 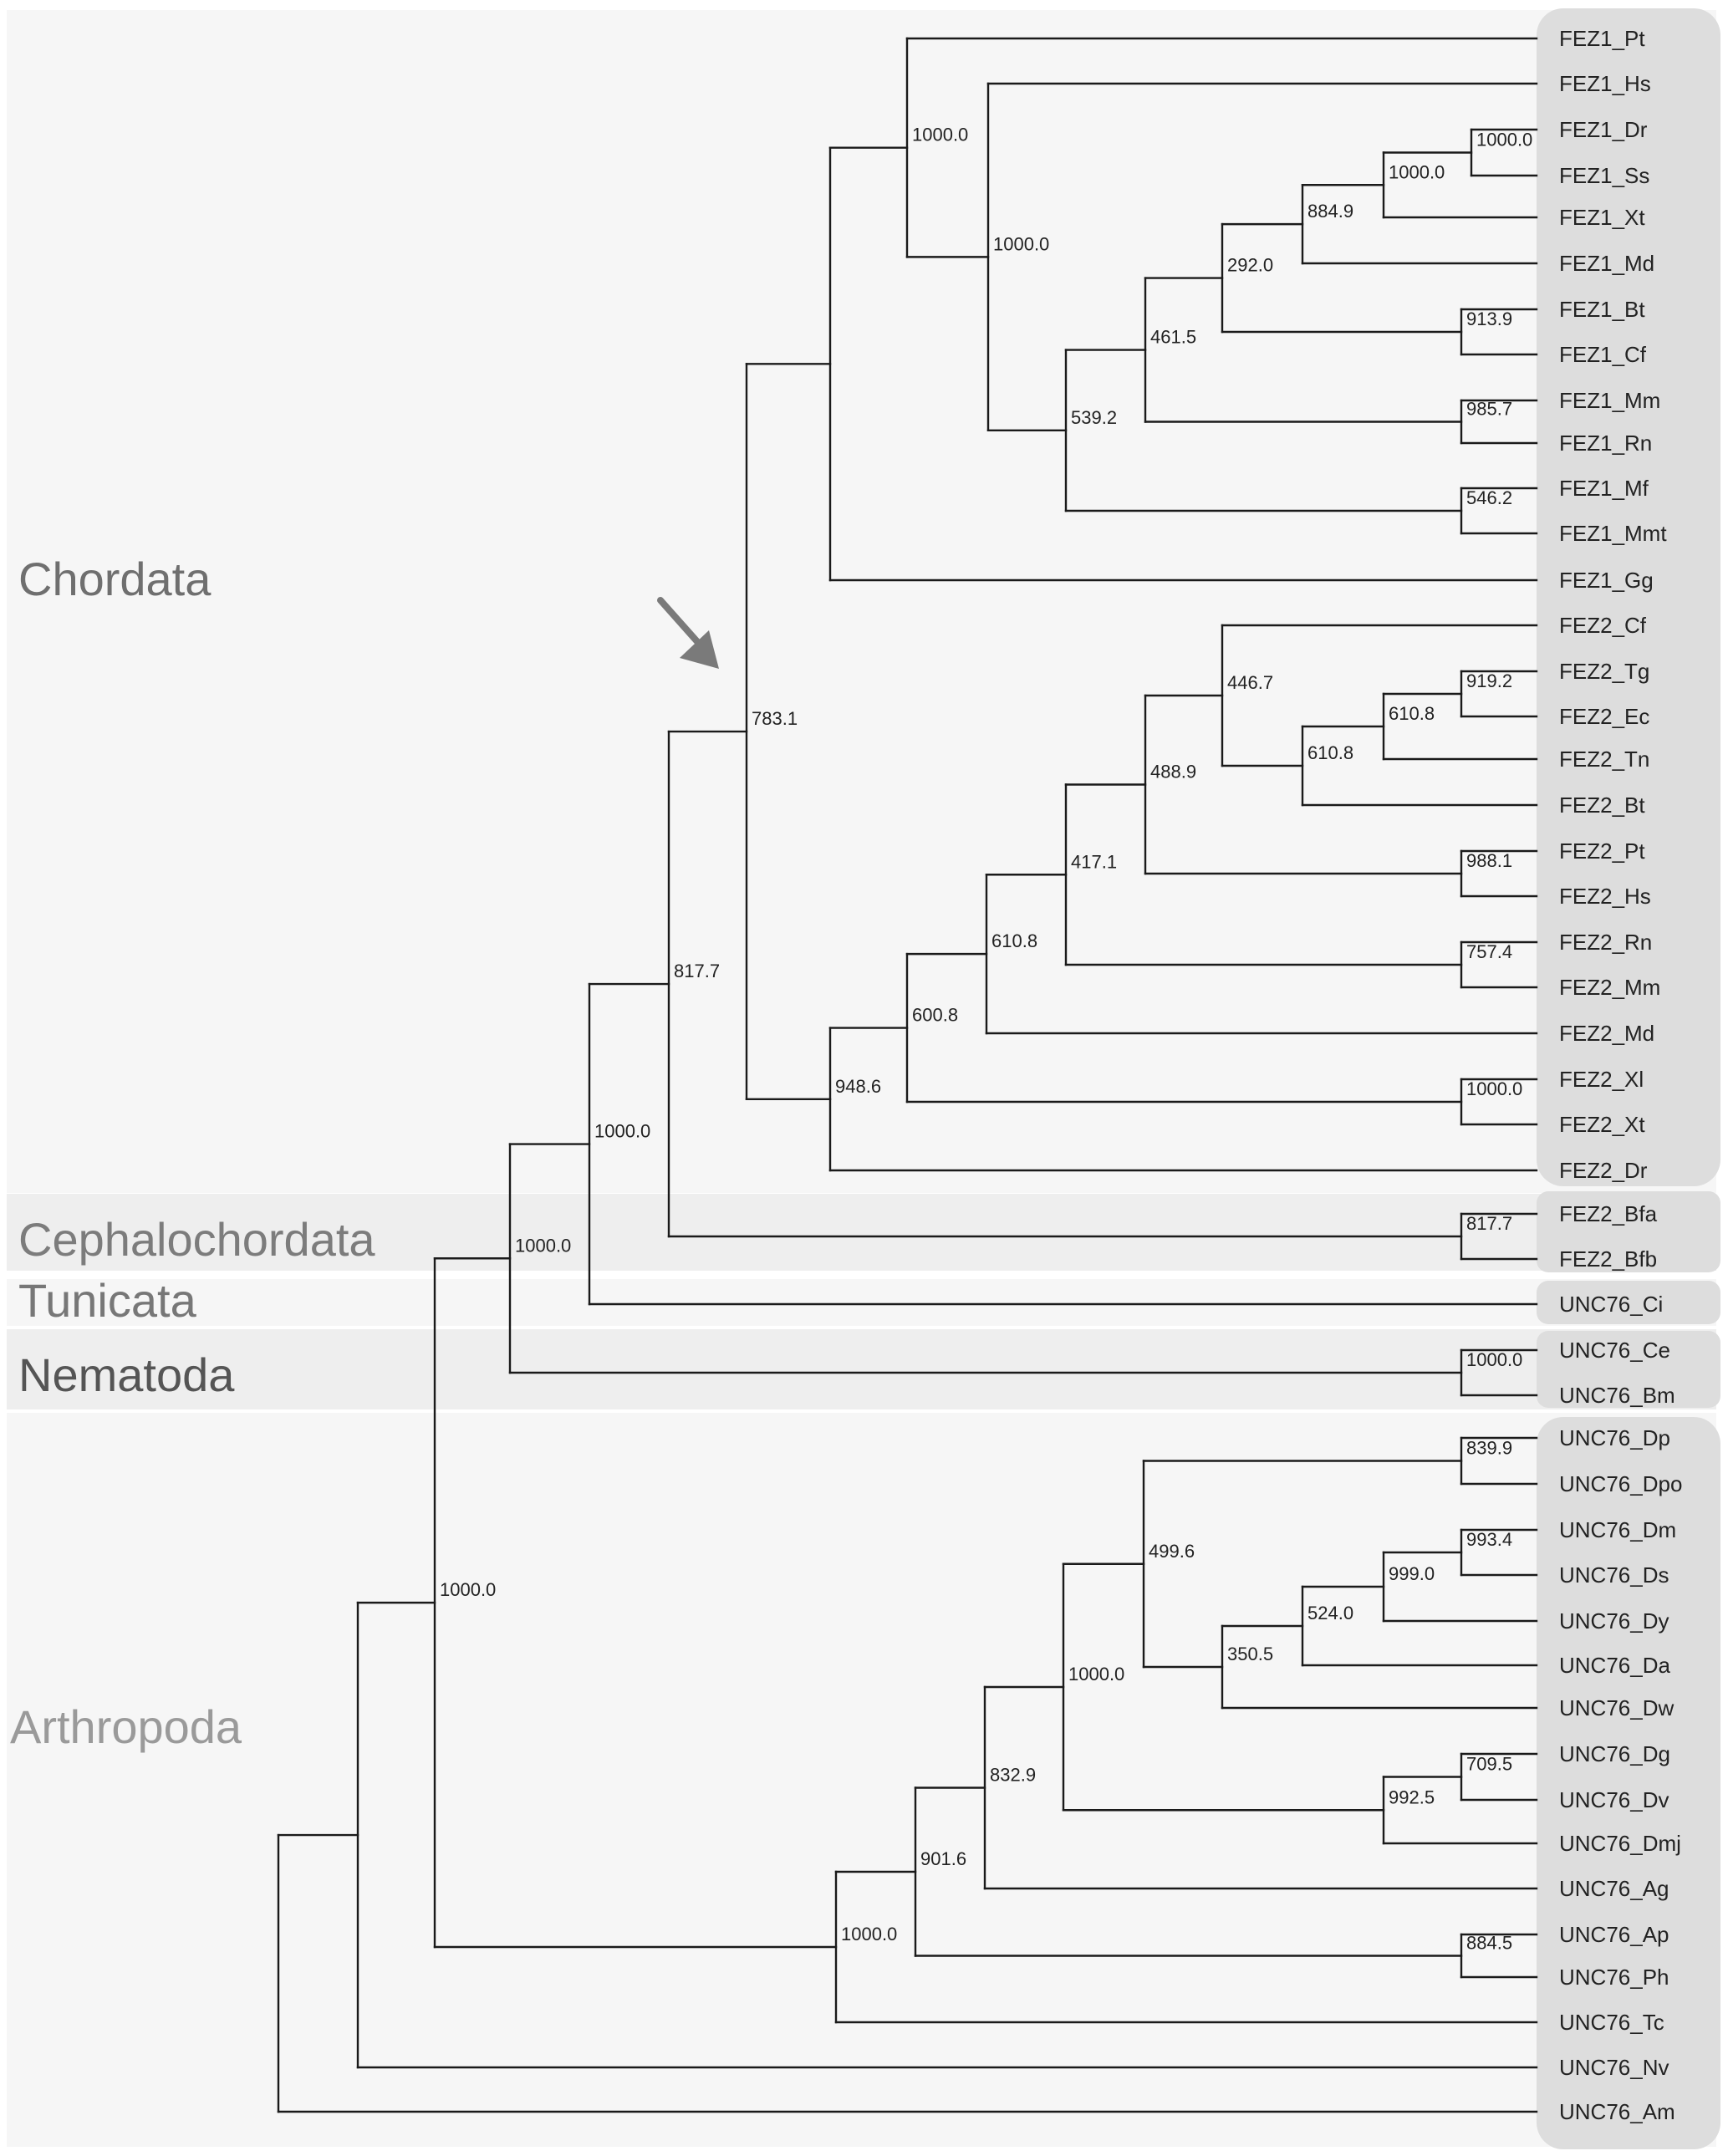 What do you see at coordinates (1489, 1765) in the screenshot?
I see `bootstrap-value: 709.5` at bounding box center [1489, 1765].